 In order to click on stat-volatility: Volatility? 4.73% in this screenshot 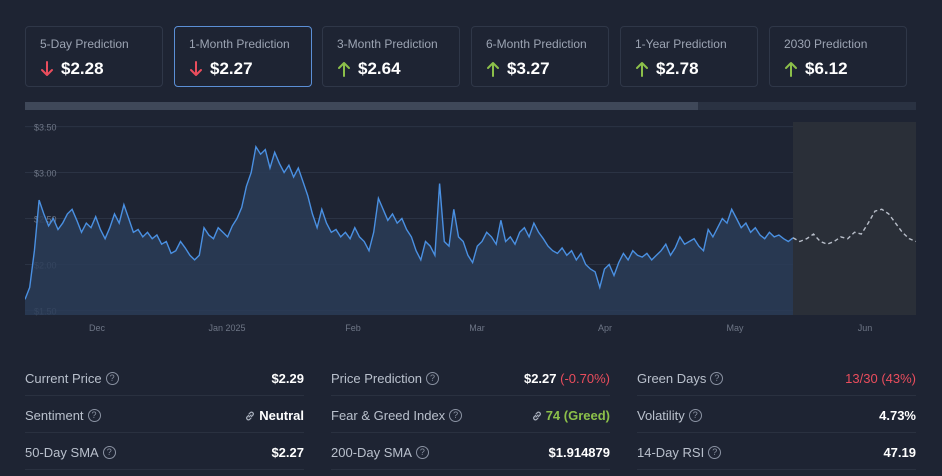, I will do `click(776, 415)`.